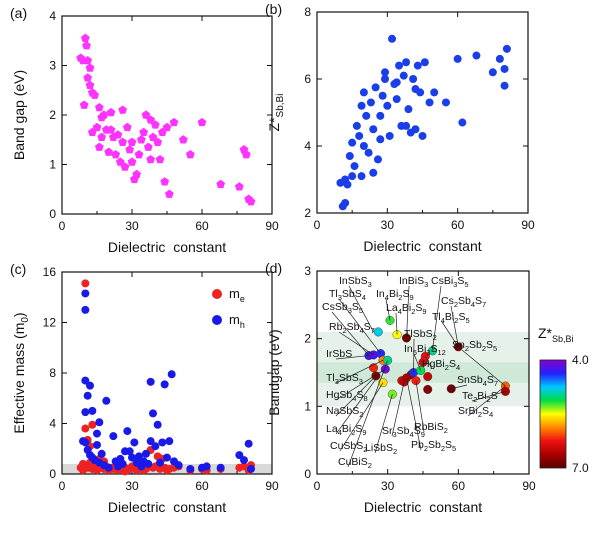 The image size is (600, 533). Describe the element at coordinates (272, 226) in the screenshot. I see `x-tick-label: 90` at that location.